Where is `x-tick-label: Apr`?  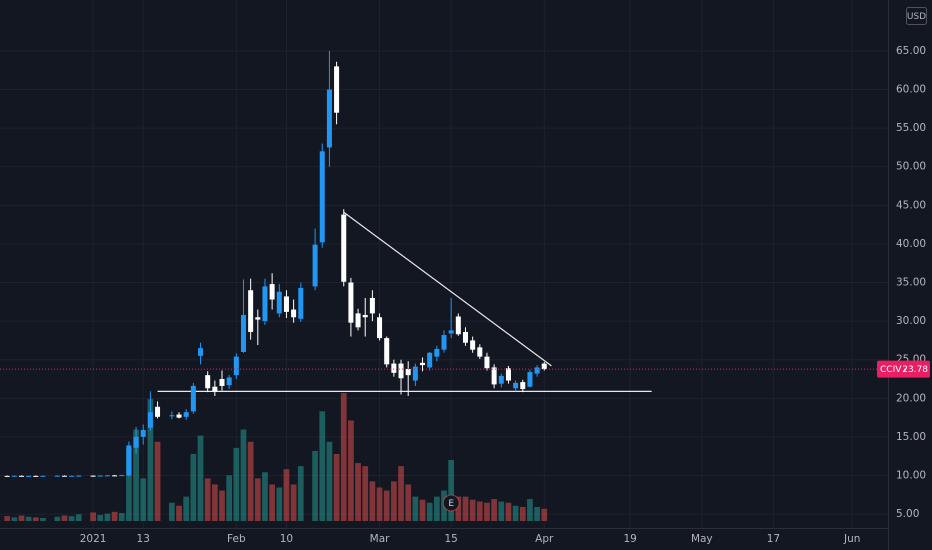 x-tick-label: Apr is located at coordinates (544, 539).